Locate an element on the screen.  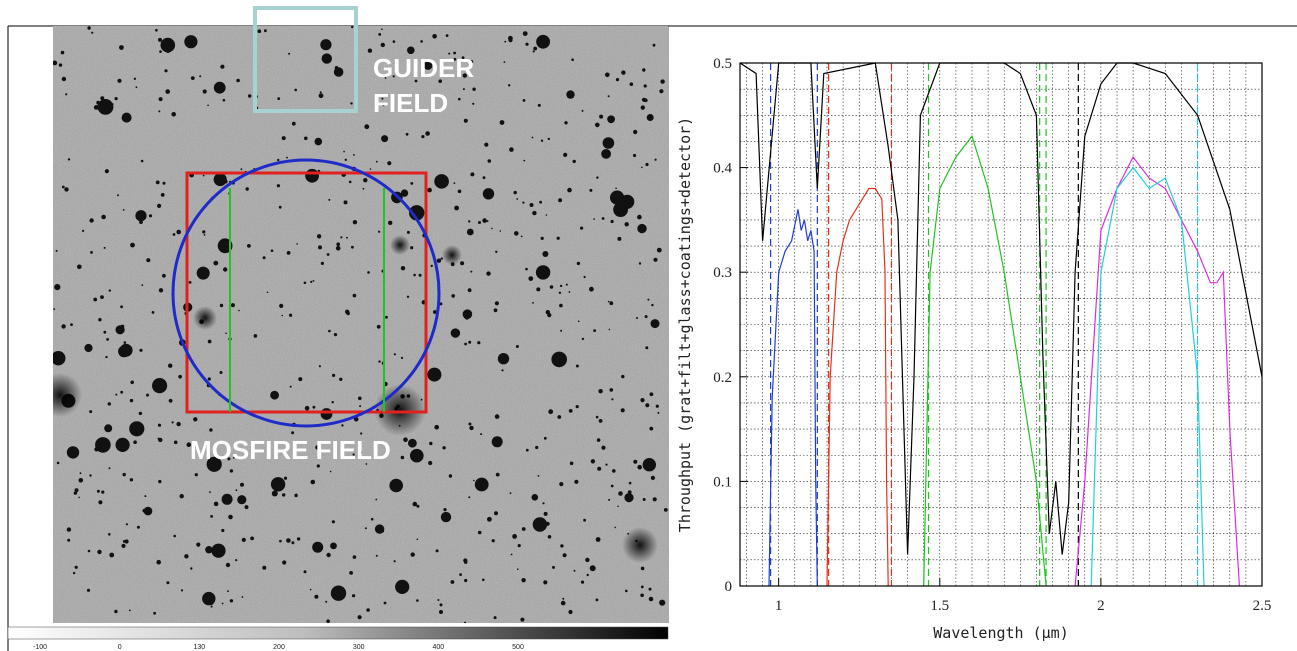
colorbar-tick-label: 130 is located at coordinates (199, 647).